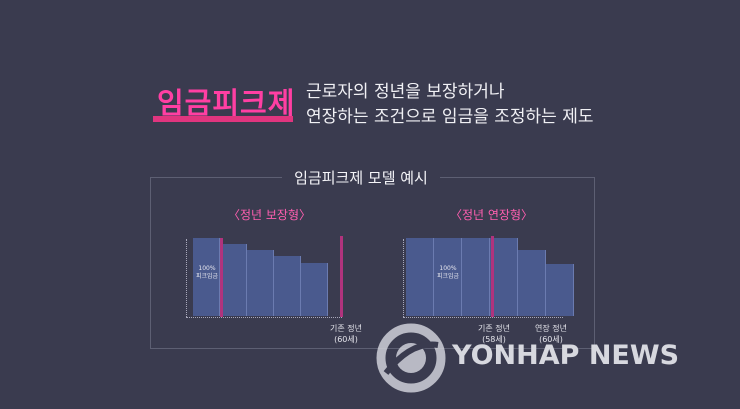 The width and height of the screenshot is (740, 409). Describe the element at coordinates (346, 334) in the screenshot. I see `chart1-tick-retire: 기존 정년 (60세)` at that location.